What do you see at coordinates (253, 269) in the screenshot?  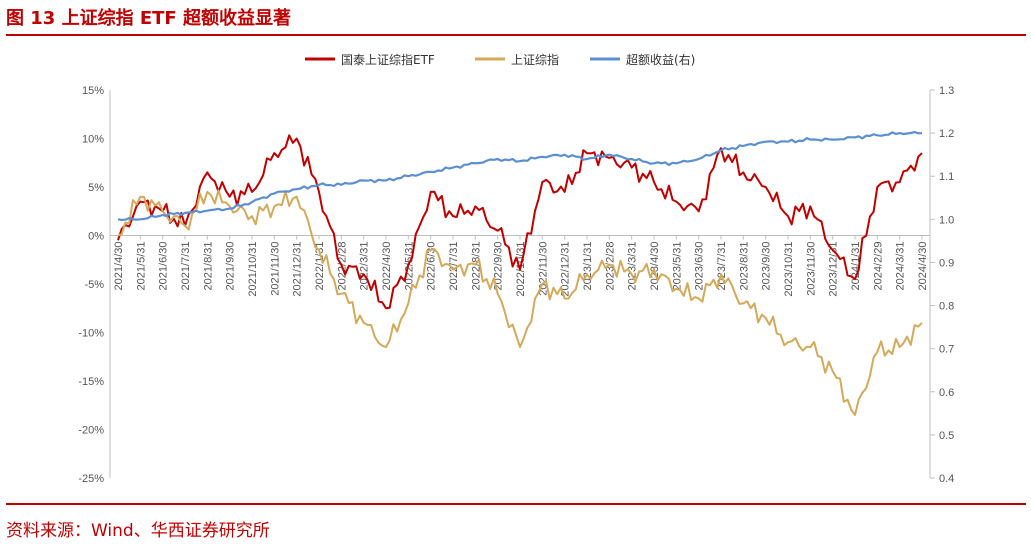 I see `x-tick-label: 2021/10/31` at bounding box center [253, 269].